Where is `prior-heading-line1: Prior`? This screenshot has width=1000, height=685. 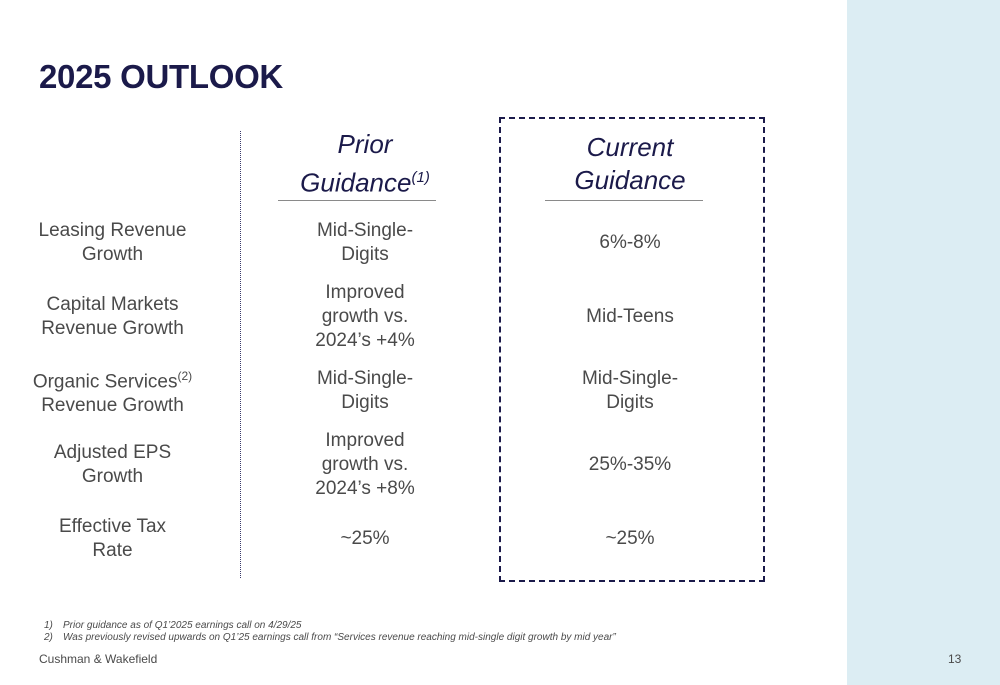 prior-heading-line1: Prior is located at coordinates (365, 144).